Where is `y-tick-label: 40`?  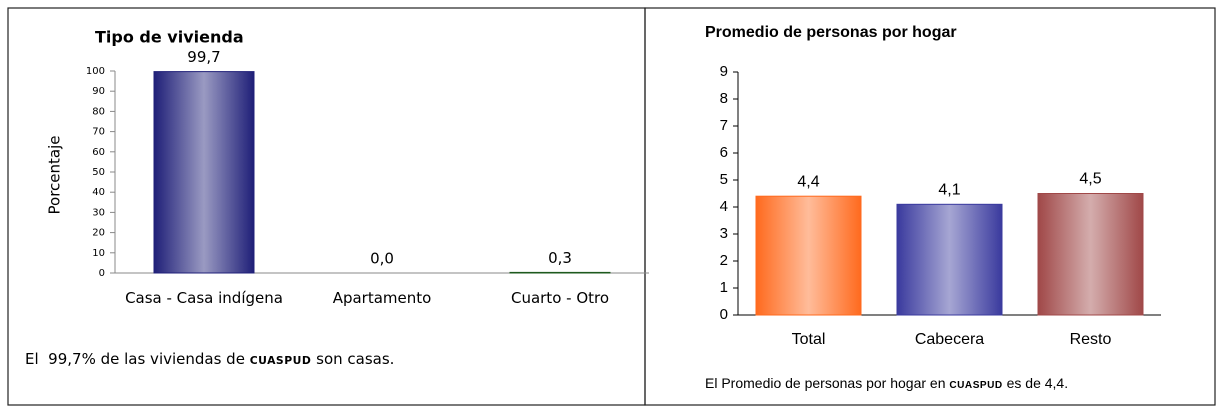
y-tick-label: 40 is located at coordinates (98, 192).